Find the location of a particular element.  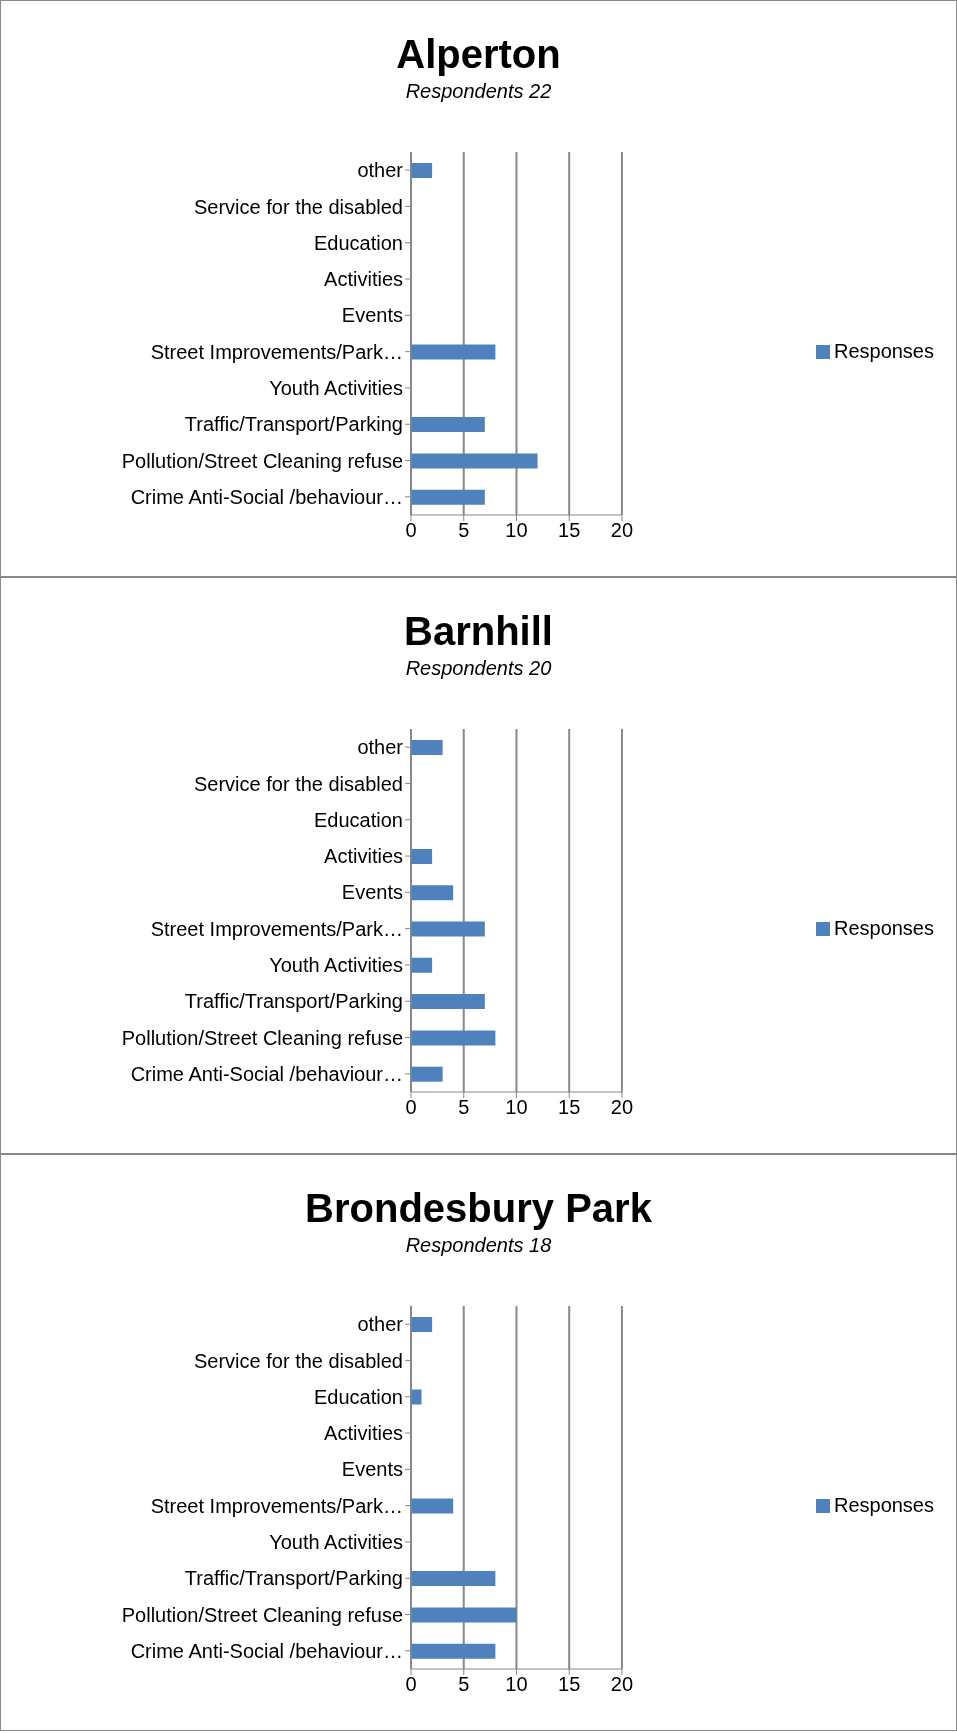

chart-title: Brondesbury Park is located at coordinates (478, 1208).